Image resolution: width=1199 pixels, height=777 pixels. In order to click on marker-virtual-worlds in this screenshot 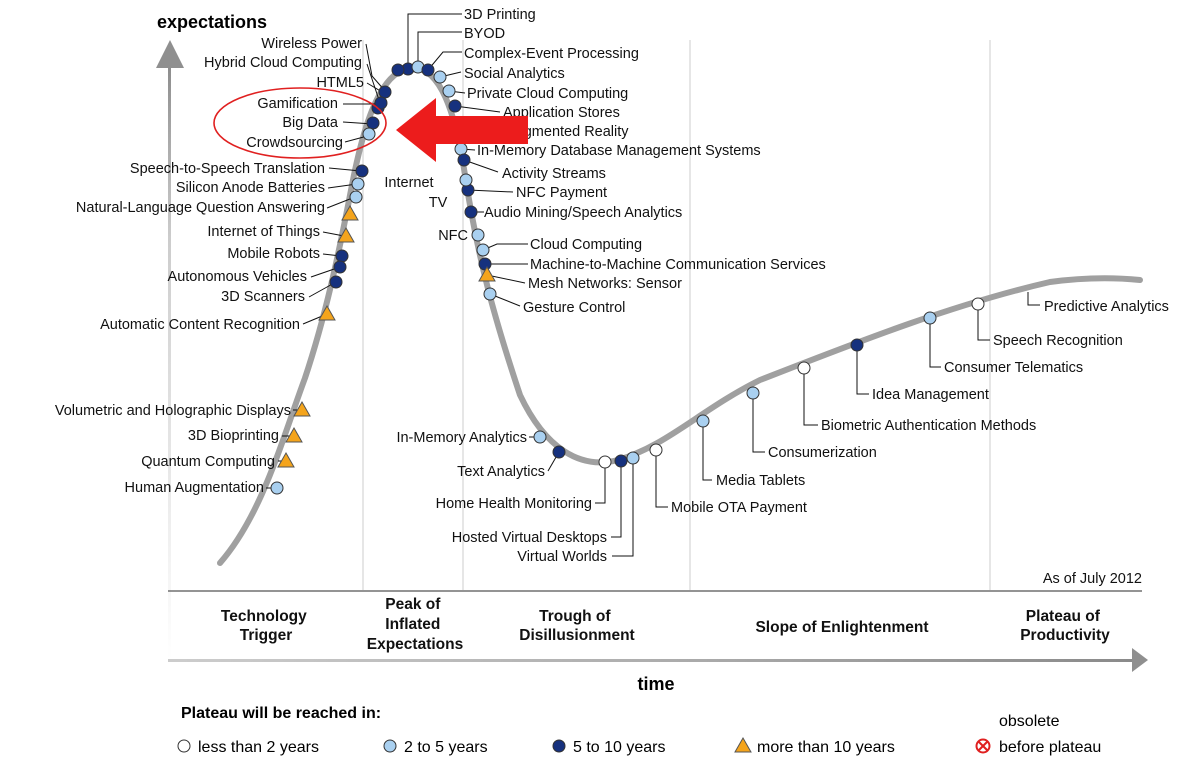, I will do `click(621, 461)`.